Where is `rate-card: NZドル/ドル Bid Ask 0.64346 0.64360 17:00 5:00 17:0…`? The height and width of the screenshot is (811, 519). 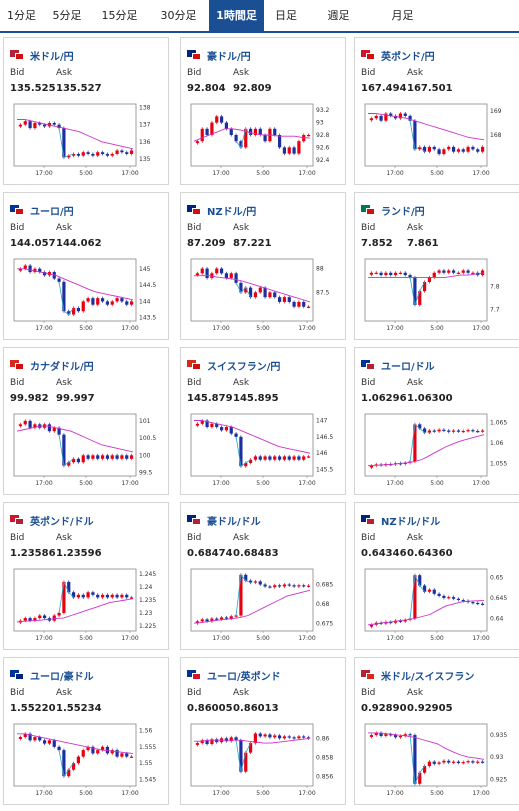
rate-card: NZドル/ドル Bid Ask 0.64346 0.64360 17:00 5:00 17:0… is located at coordinates (436, 576).